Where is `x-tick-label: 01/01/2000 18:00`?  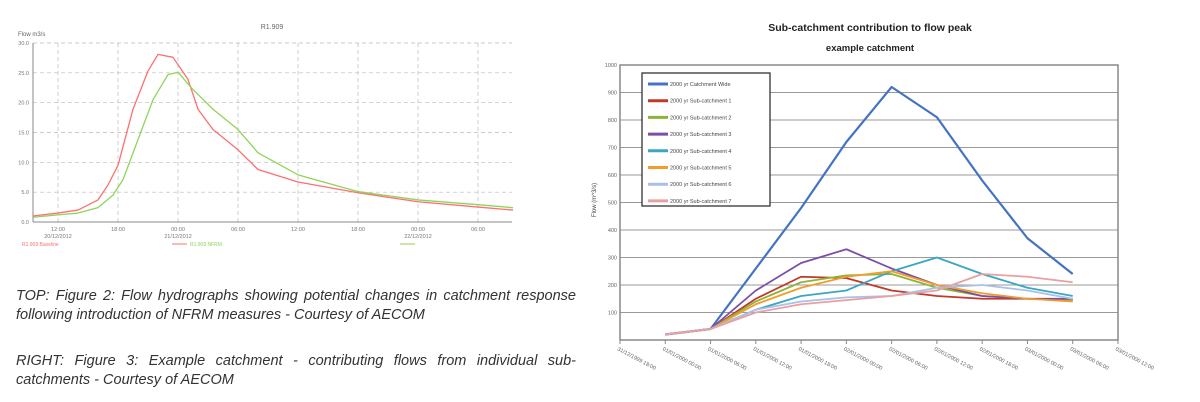
x-tick-label: 01/01/2000 18:00 is located at coordinates (817, 358).